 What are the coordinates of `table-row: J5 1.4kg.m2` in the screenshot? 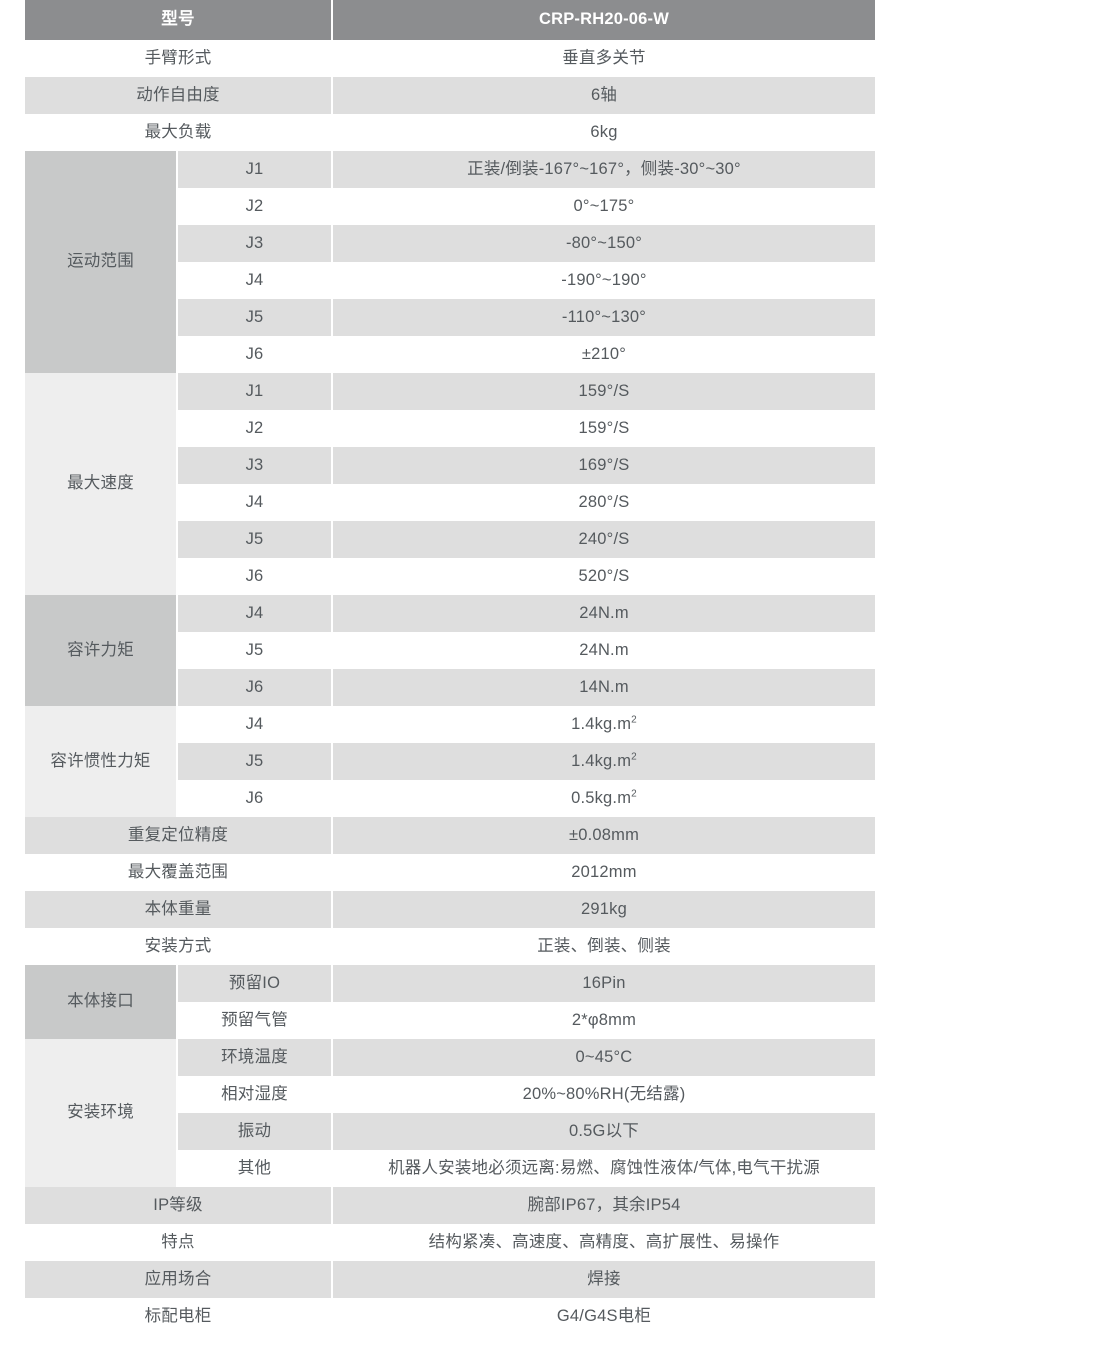 It's located at (450, 761).